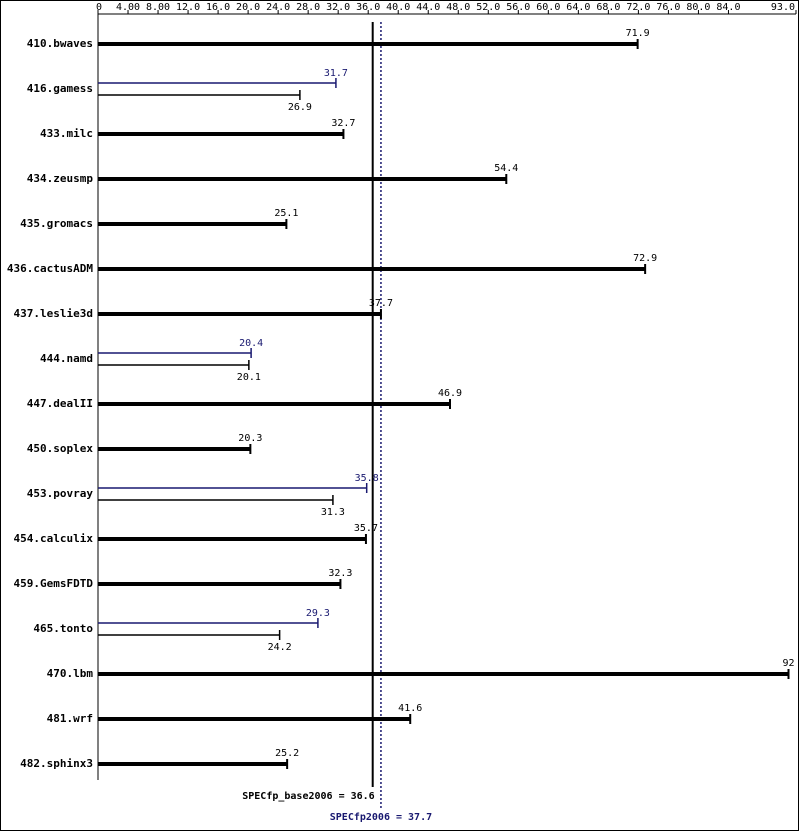 The width and height of the screenshot is (799, 831). What do you see at coordinates (318, 613) in the screenshot?
I see `value-label: 29.3` at bounding box center [318, 613].